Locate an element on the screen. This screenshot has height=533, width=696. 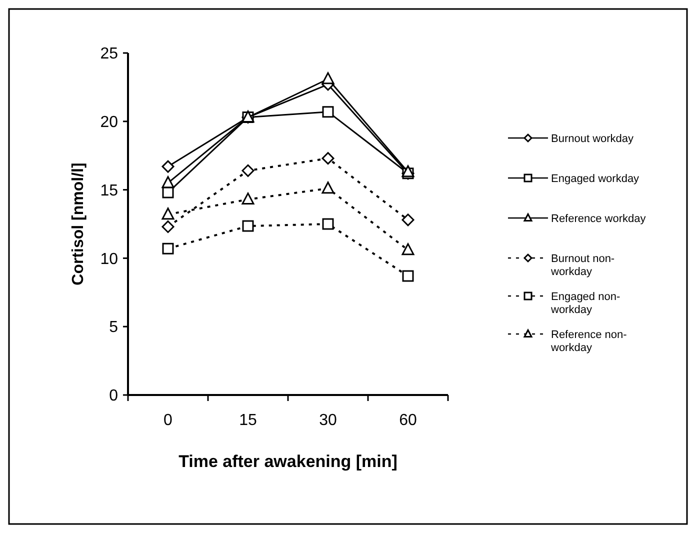
y-tick-label: 5 is located at coordinates (113, 327).